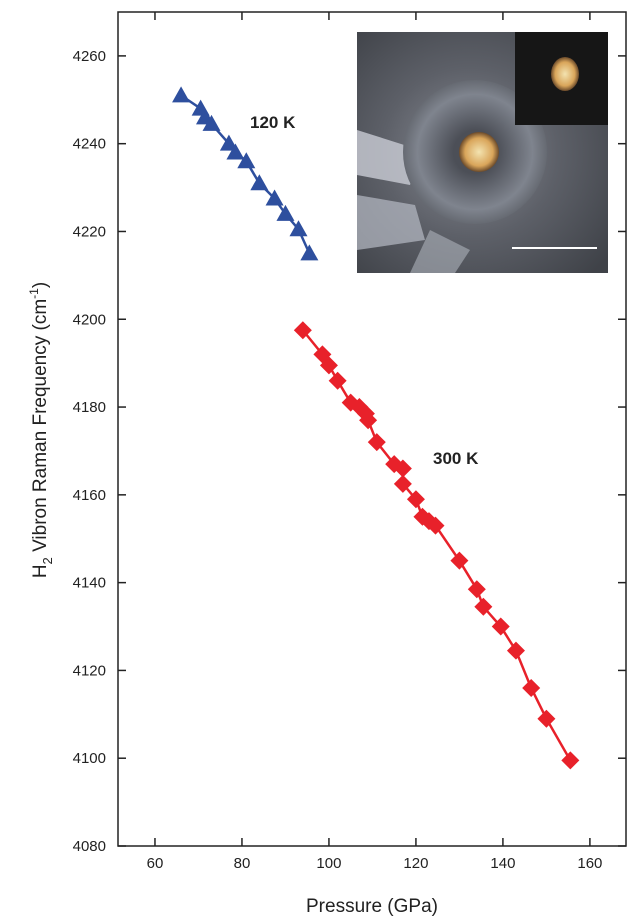 This screenshot has width=628, height=917. Describe the element at coordinates (372, 906) in the screenshot. I see `x-axis-title: Pressure (GPa)` at that location.